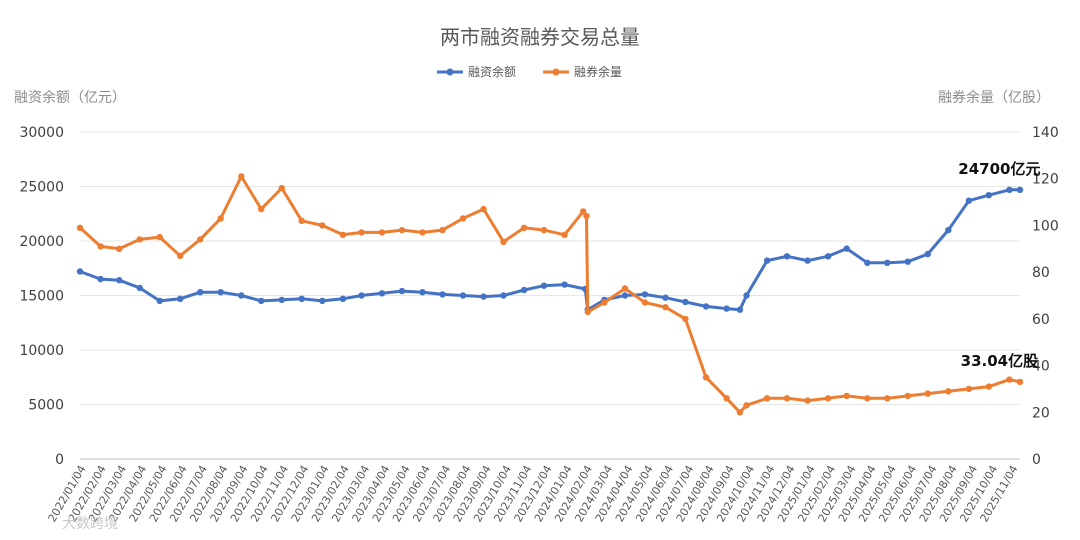  I want to click on y-left-tick-label: 15000, so click(41, 297).